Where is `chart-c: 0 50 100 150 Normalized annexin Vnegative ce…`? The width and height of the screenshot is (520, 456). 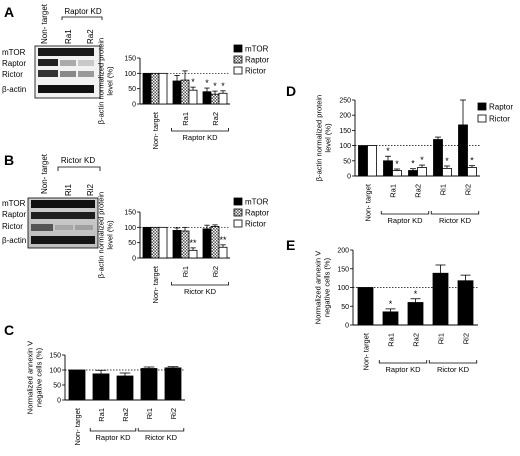 chart-c: 0 50 100 150 Normalized annexin Vnegative ce… is located at coordinates (105, 393).